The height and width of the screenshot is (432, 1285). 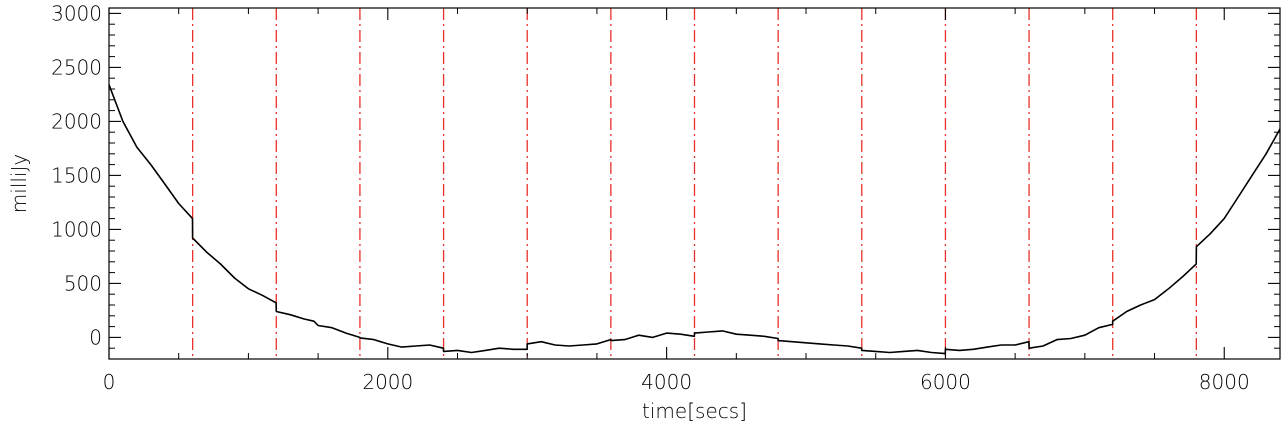 What do you see at coordinates (95, 337) in the screenshot?
I see `y-tick-label-0: 0` at bounding box center [95, 337].